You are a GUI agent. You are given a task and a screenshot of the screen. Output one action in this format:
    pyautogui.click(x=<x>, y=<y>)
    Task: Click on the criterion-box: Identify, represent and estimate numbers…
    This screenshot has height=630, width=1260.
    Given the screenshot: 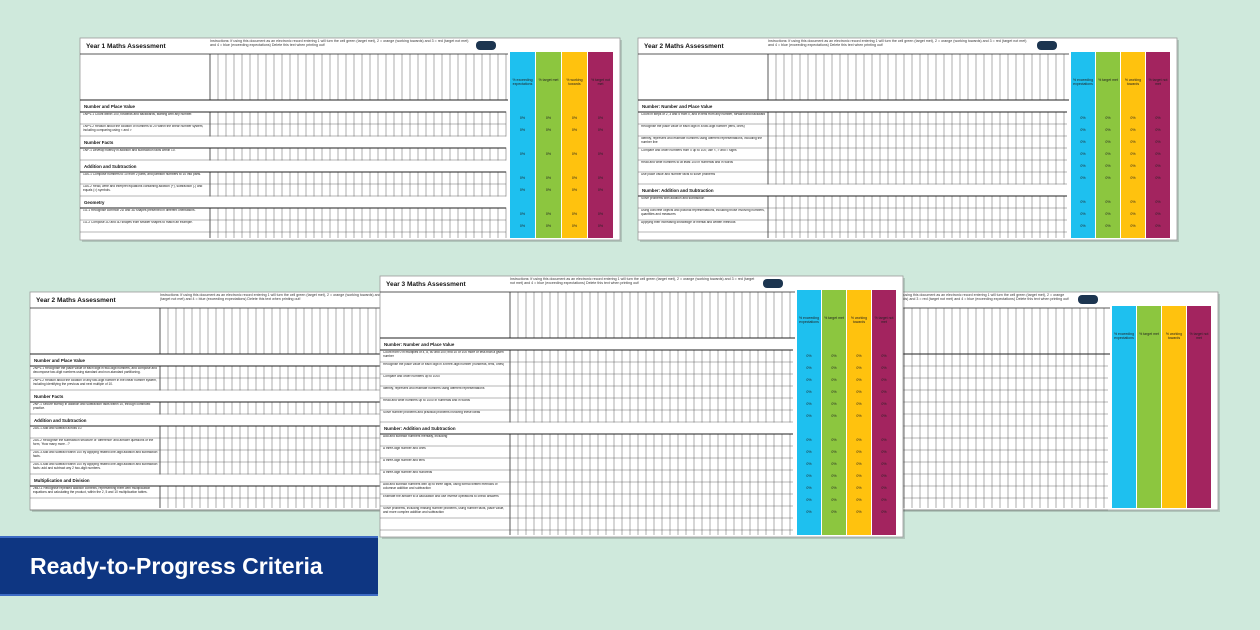 What is the action you would take?
    pyautogui.click(x=433, y=388)
    